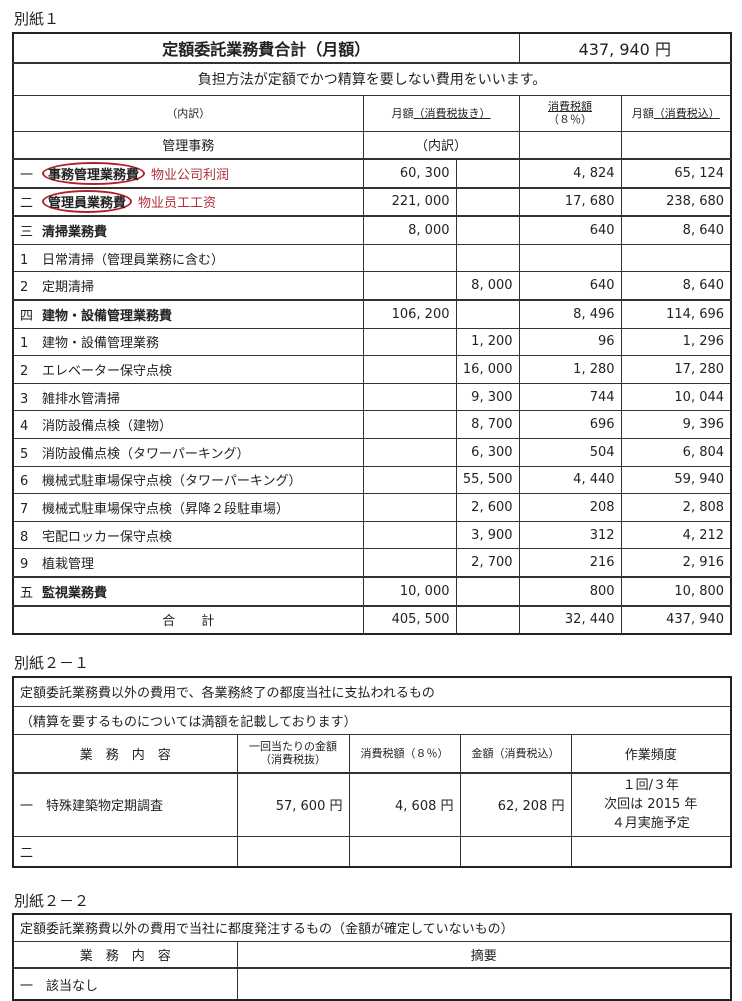 Image resolution: width=742 pixels, height=1001 pixels. What do you see at coordinates (146, 454) in the screenshot?
I see `row-name: 消防設備点検（タワーパーキング）` at bounding box center [146, 454].